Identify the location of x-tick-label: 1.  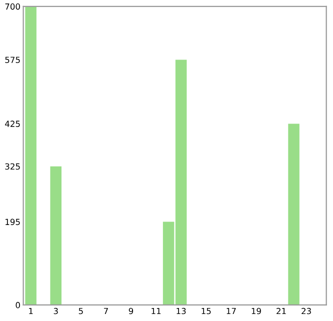
(31, 311).